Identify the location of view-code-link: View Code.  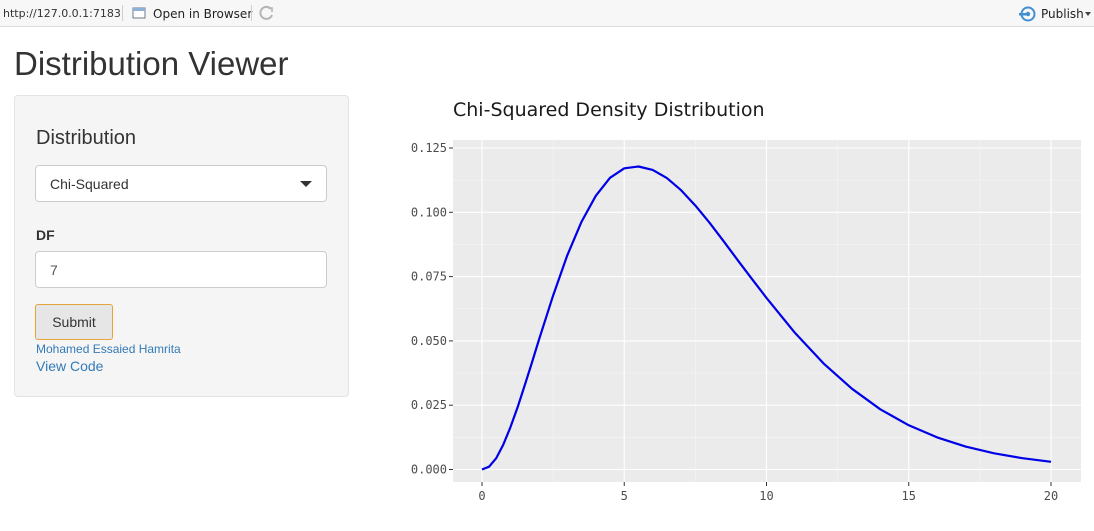
(70, 366).